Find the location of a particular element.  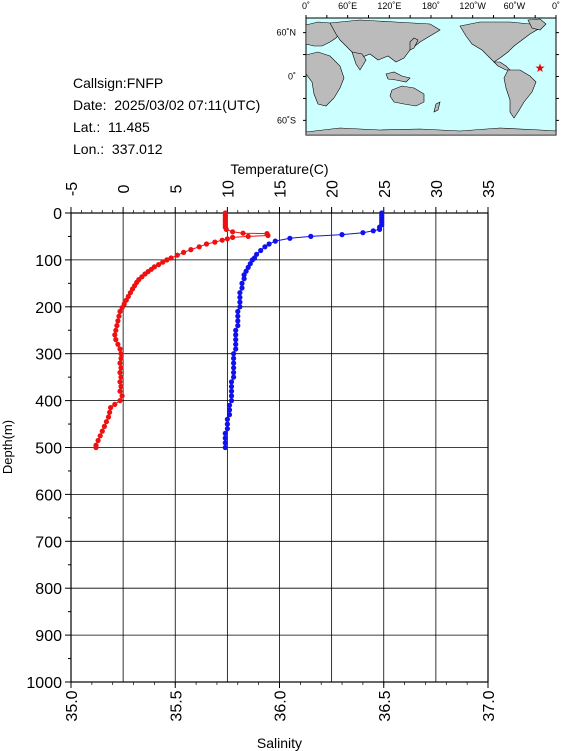

temperature-tick-label: 30 is located at coordinates (437, 189).